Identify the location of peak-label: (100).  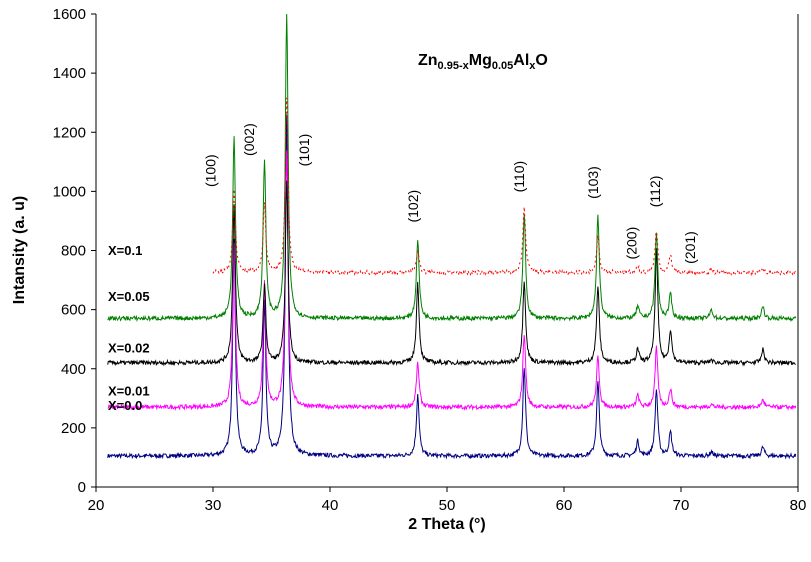
(210, 170).